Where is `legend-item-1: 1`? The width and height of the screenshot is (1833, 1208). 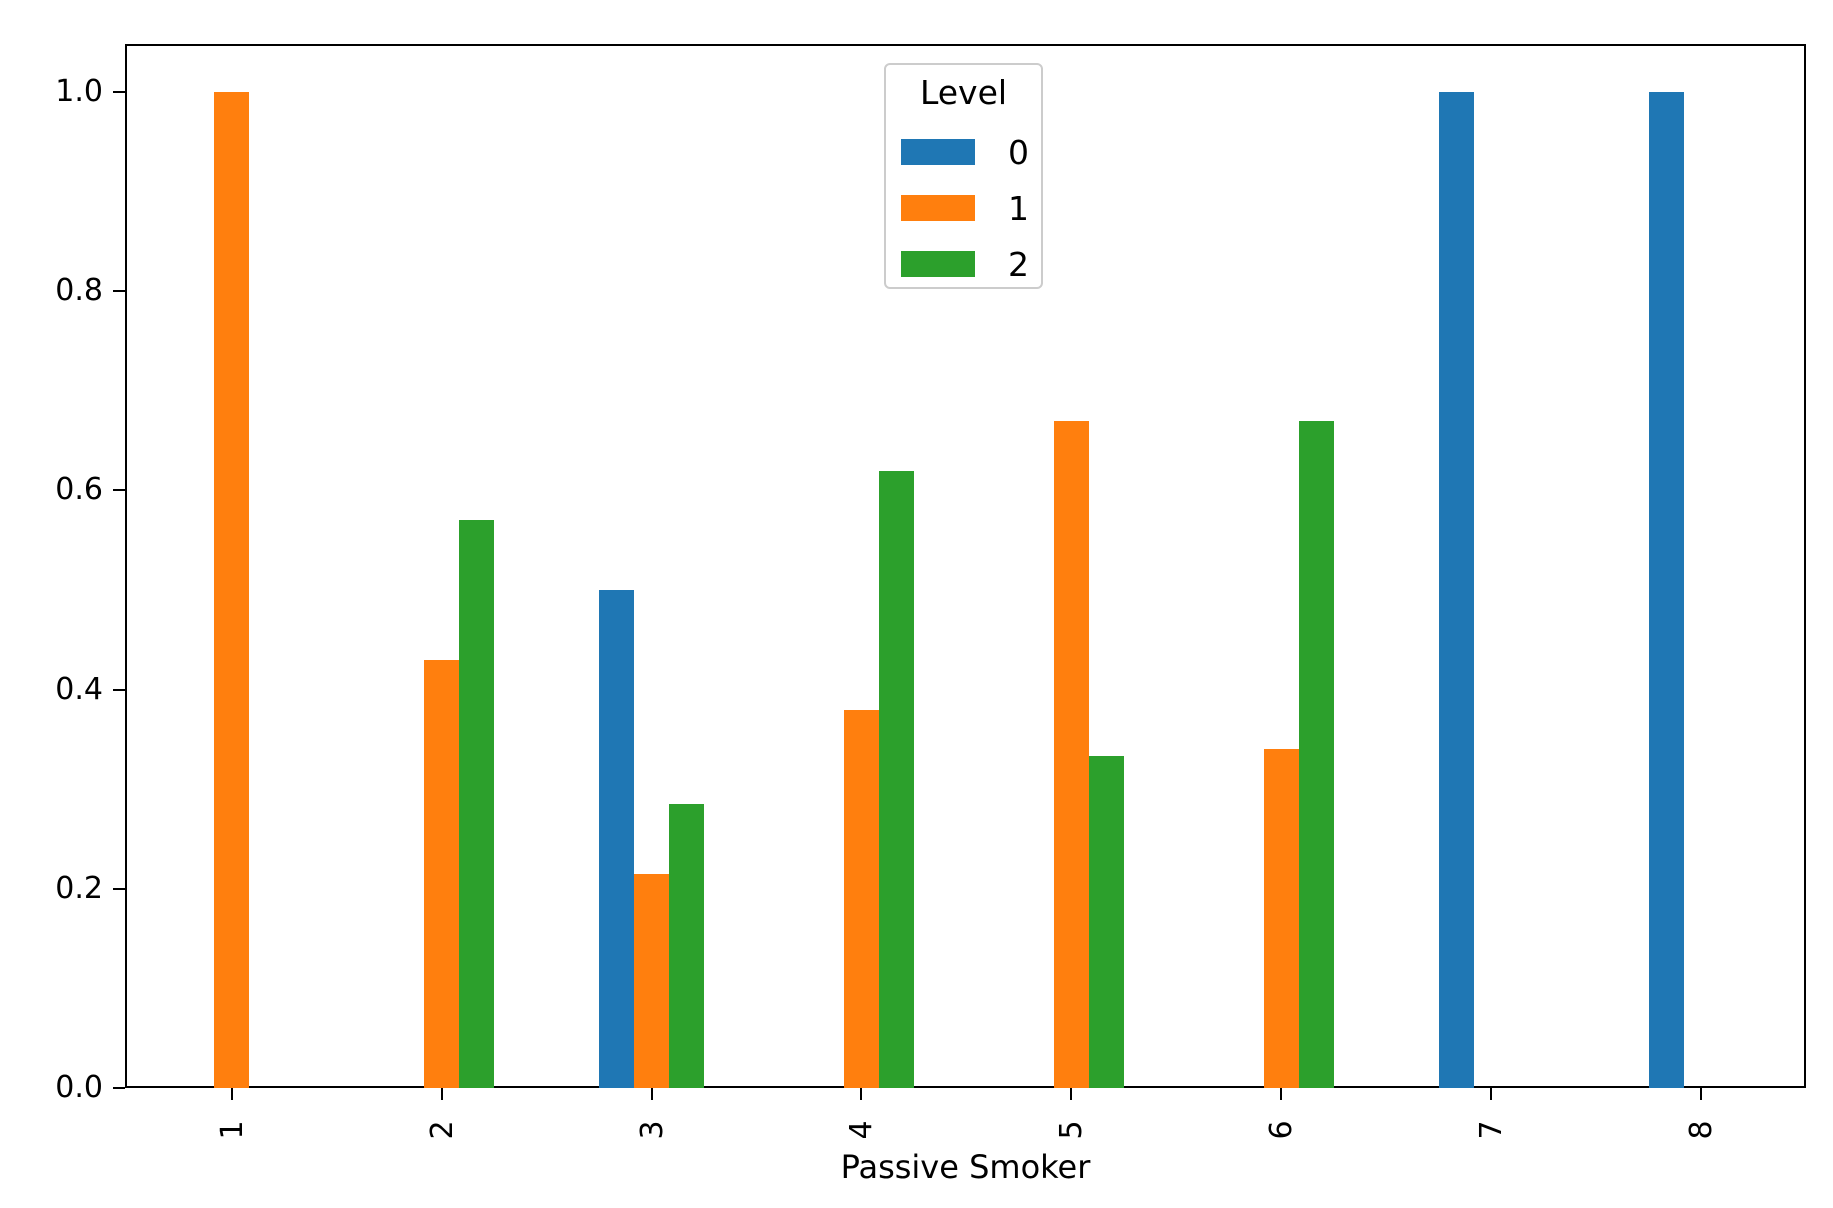
legend-item-1: 1 is located at coordinates (963, 208).